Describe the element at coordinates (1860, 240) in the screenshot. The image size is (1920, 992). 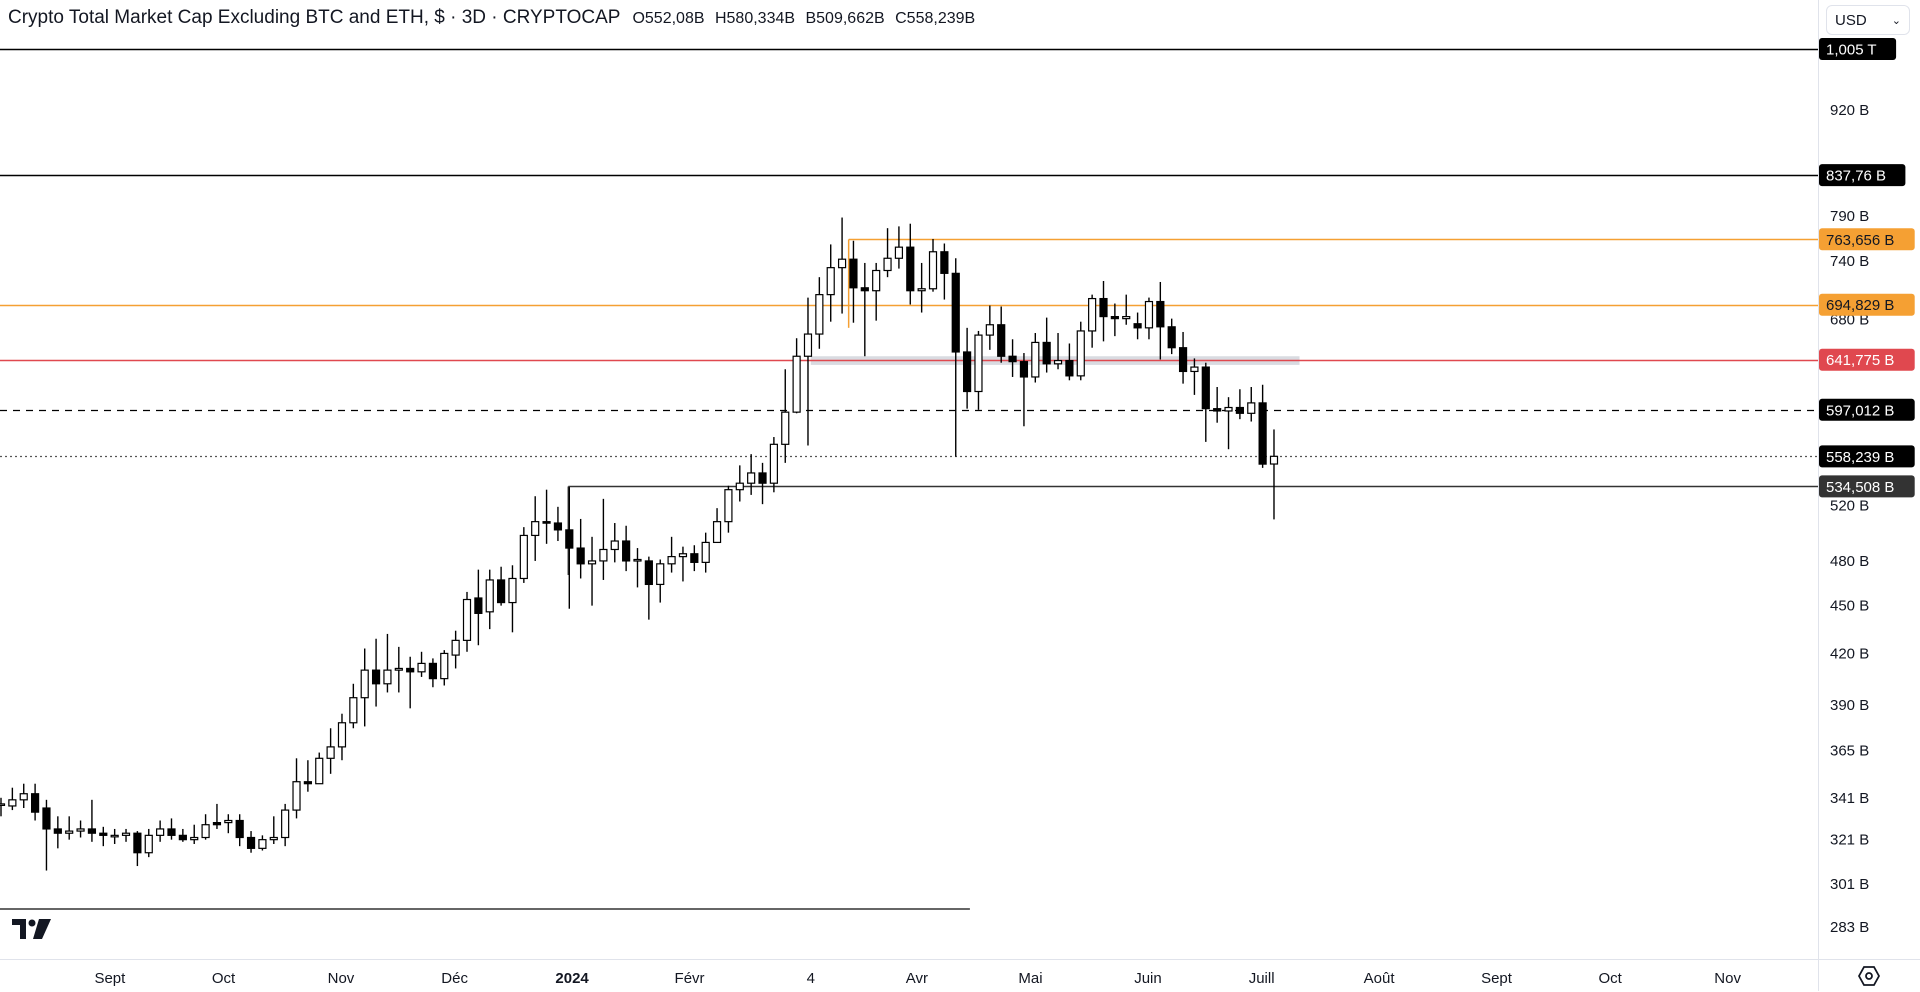
I see `price-level-label: 763,656 B` at that location.